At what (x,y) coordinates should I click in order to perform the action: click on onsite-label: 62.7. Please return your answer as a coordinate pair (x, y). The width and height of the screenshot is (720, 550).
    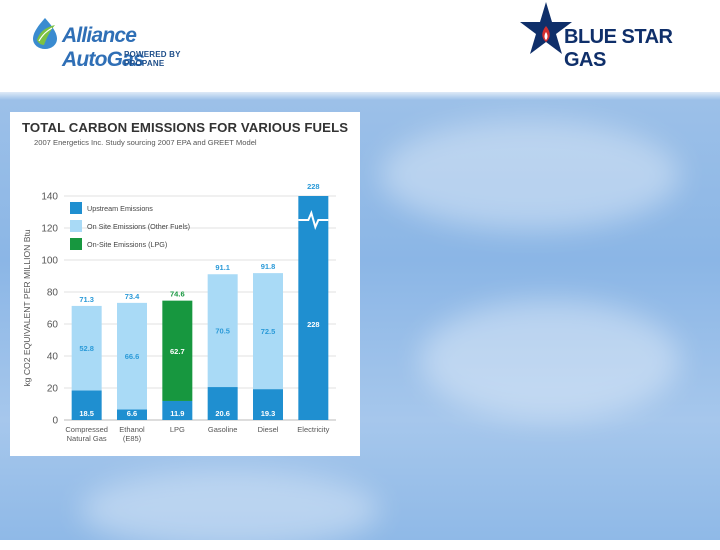
    Looking at the image, I should click on (177, 351).